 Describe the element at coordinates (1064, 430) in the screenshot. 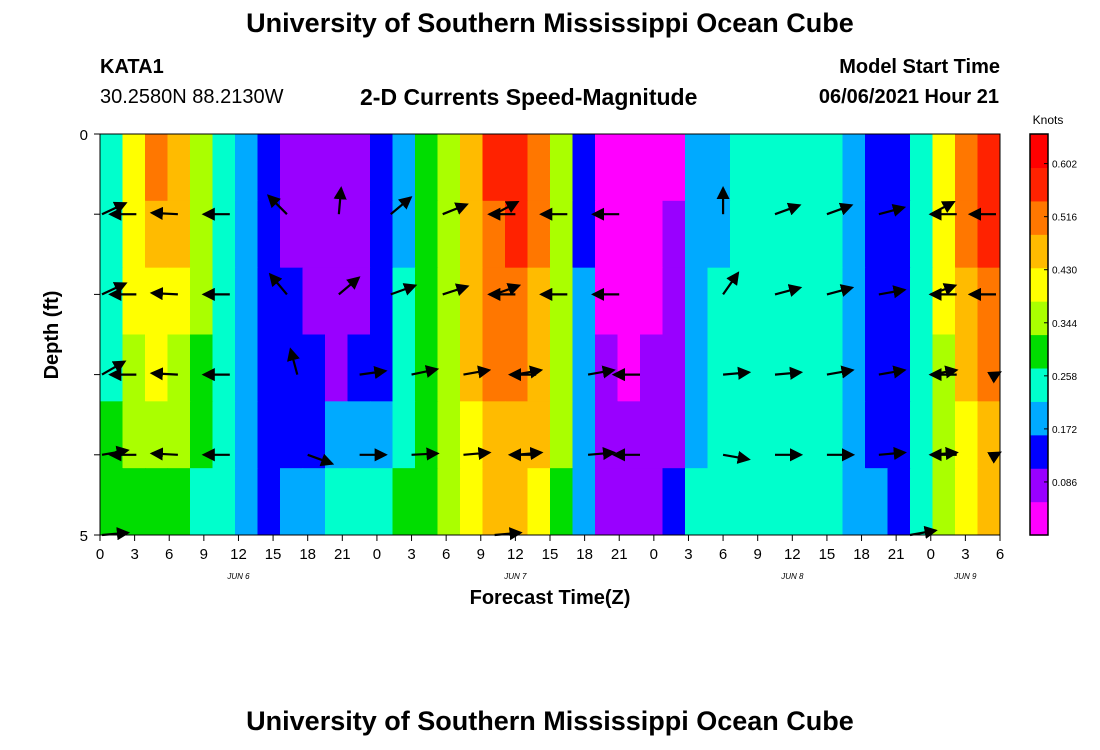

I see `colorbar-tick-label: 0.172` at that location.